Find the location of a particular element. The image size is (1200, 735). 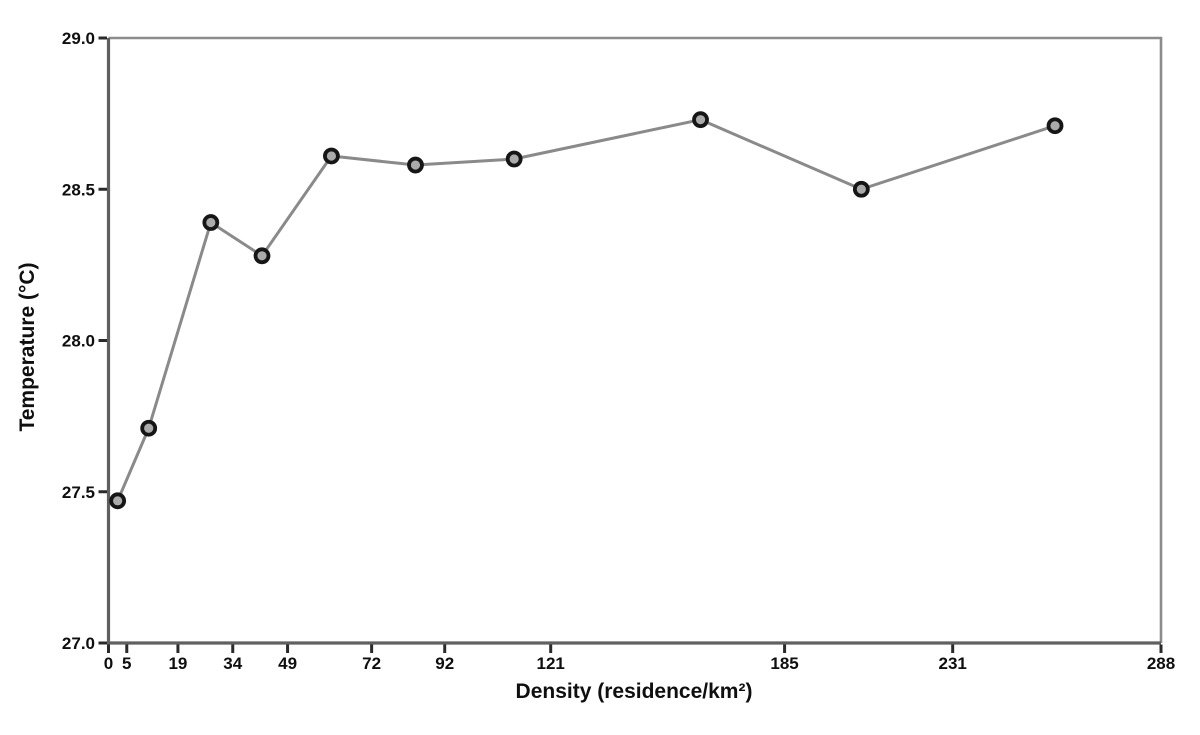

y-tick-label: 27.5 is located at coordinates (78, 492).